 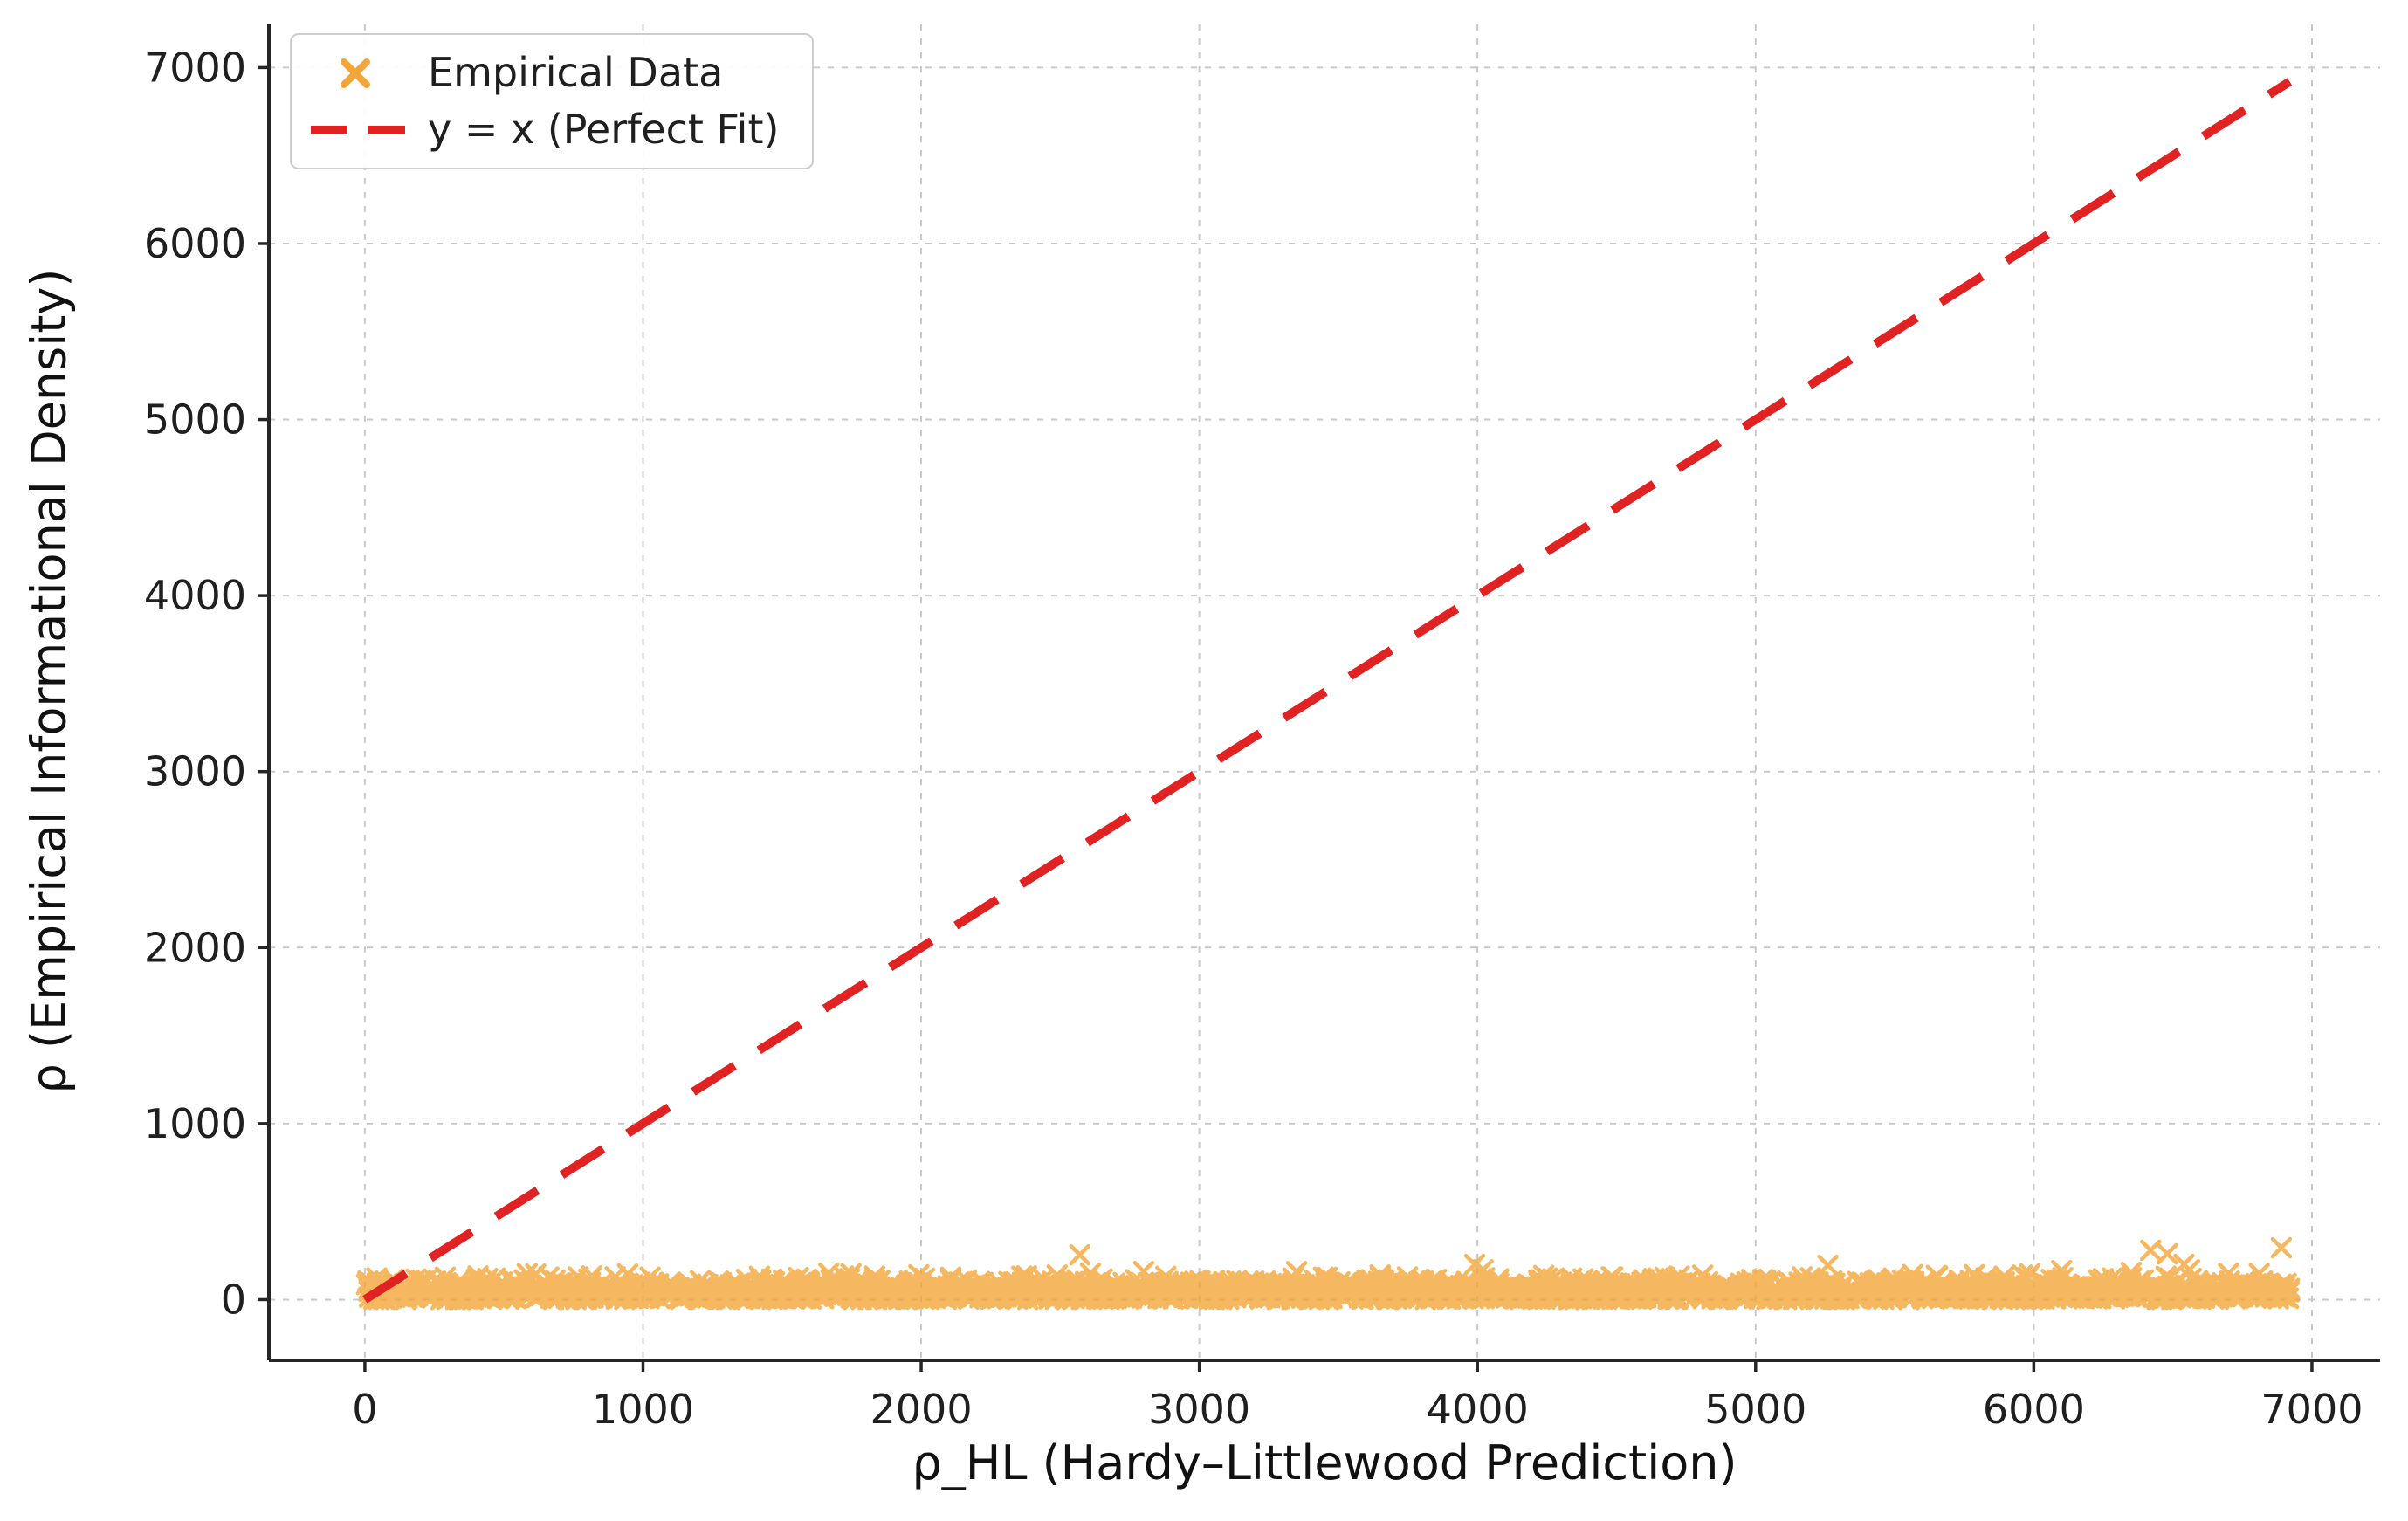 I want to click on x-tick-label: 3000, so click(x=1199, y=1409).